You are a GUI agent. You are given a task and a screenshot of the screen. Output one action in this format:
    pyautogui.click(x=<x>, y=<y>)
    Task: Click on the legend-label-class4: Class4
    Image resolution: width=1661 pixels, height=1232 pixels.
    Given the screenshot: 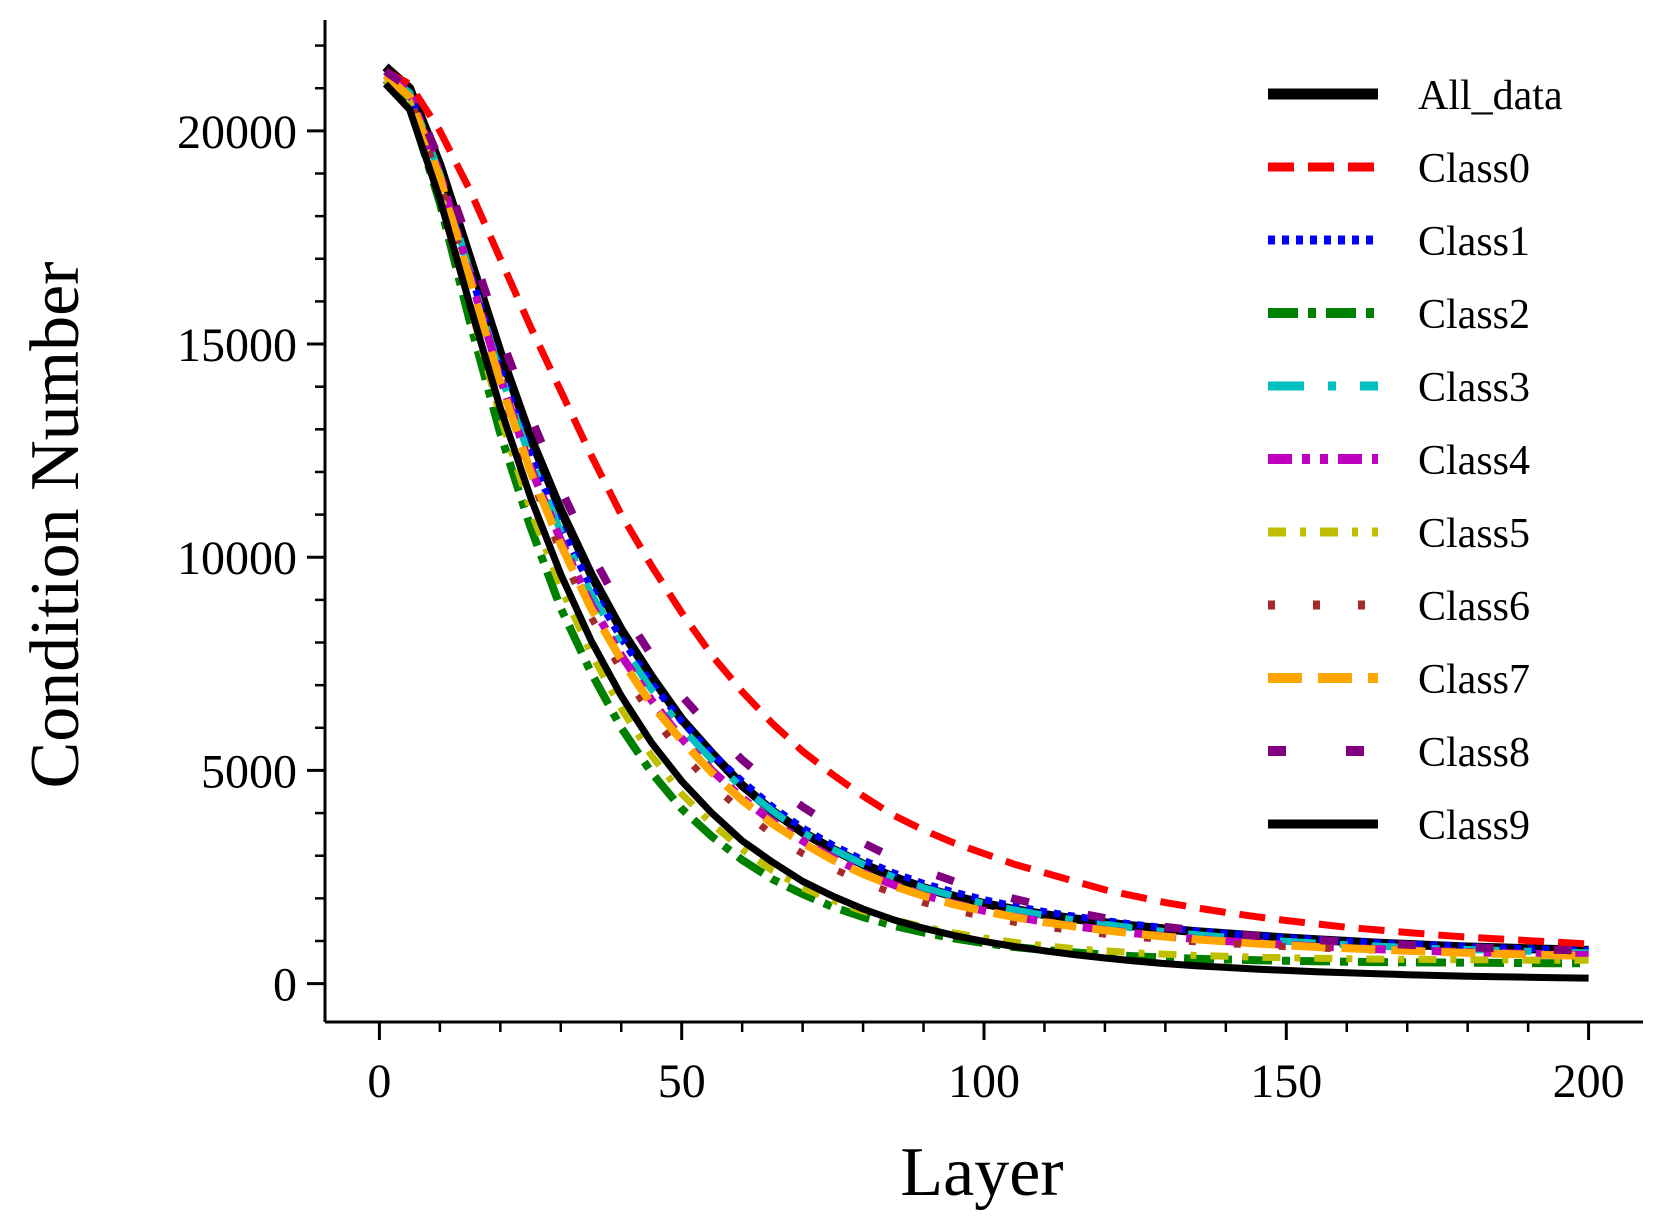 What is the action you would take?
    pyautogui.click(x=1474, y=461)
    